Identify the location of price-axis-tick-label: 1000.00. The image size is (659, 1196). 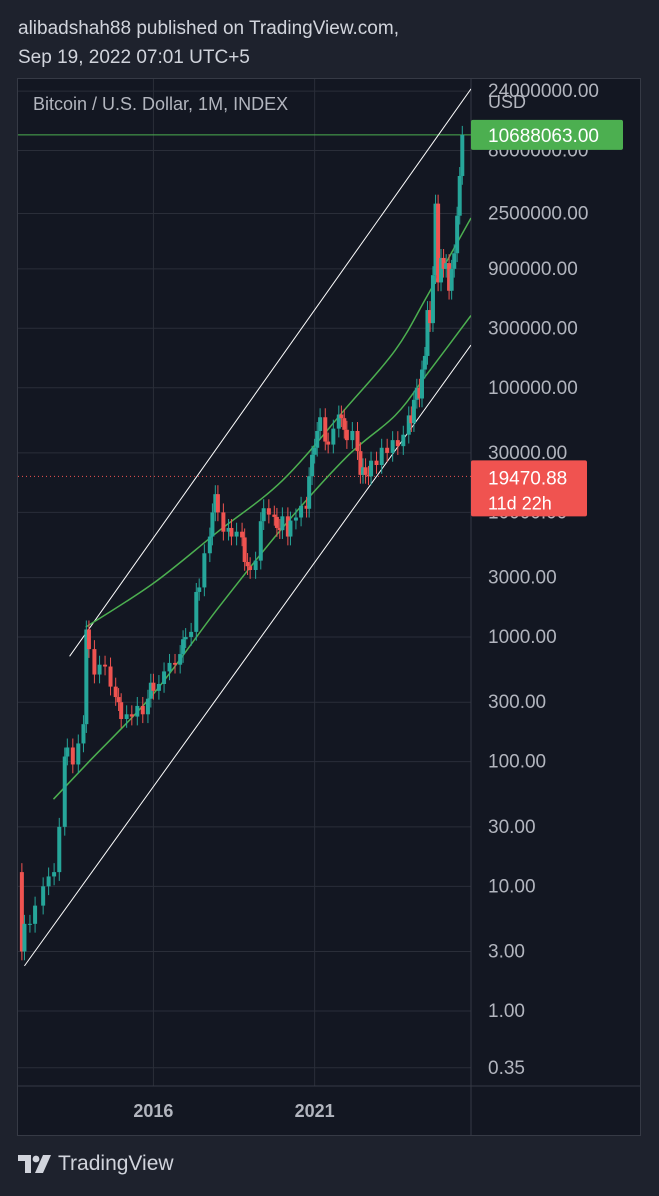
(522, 637).